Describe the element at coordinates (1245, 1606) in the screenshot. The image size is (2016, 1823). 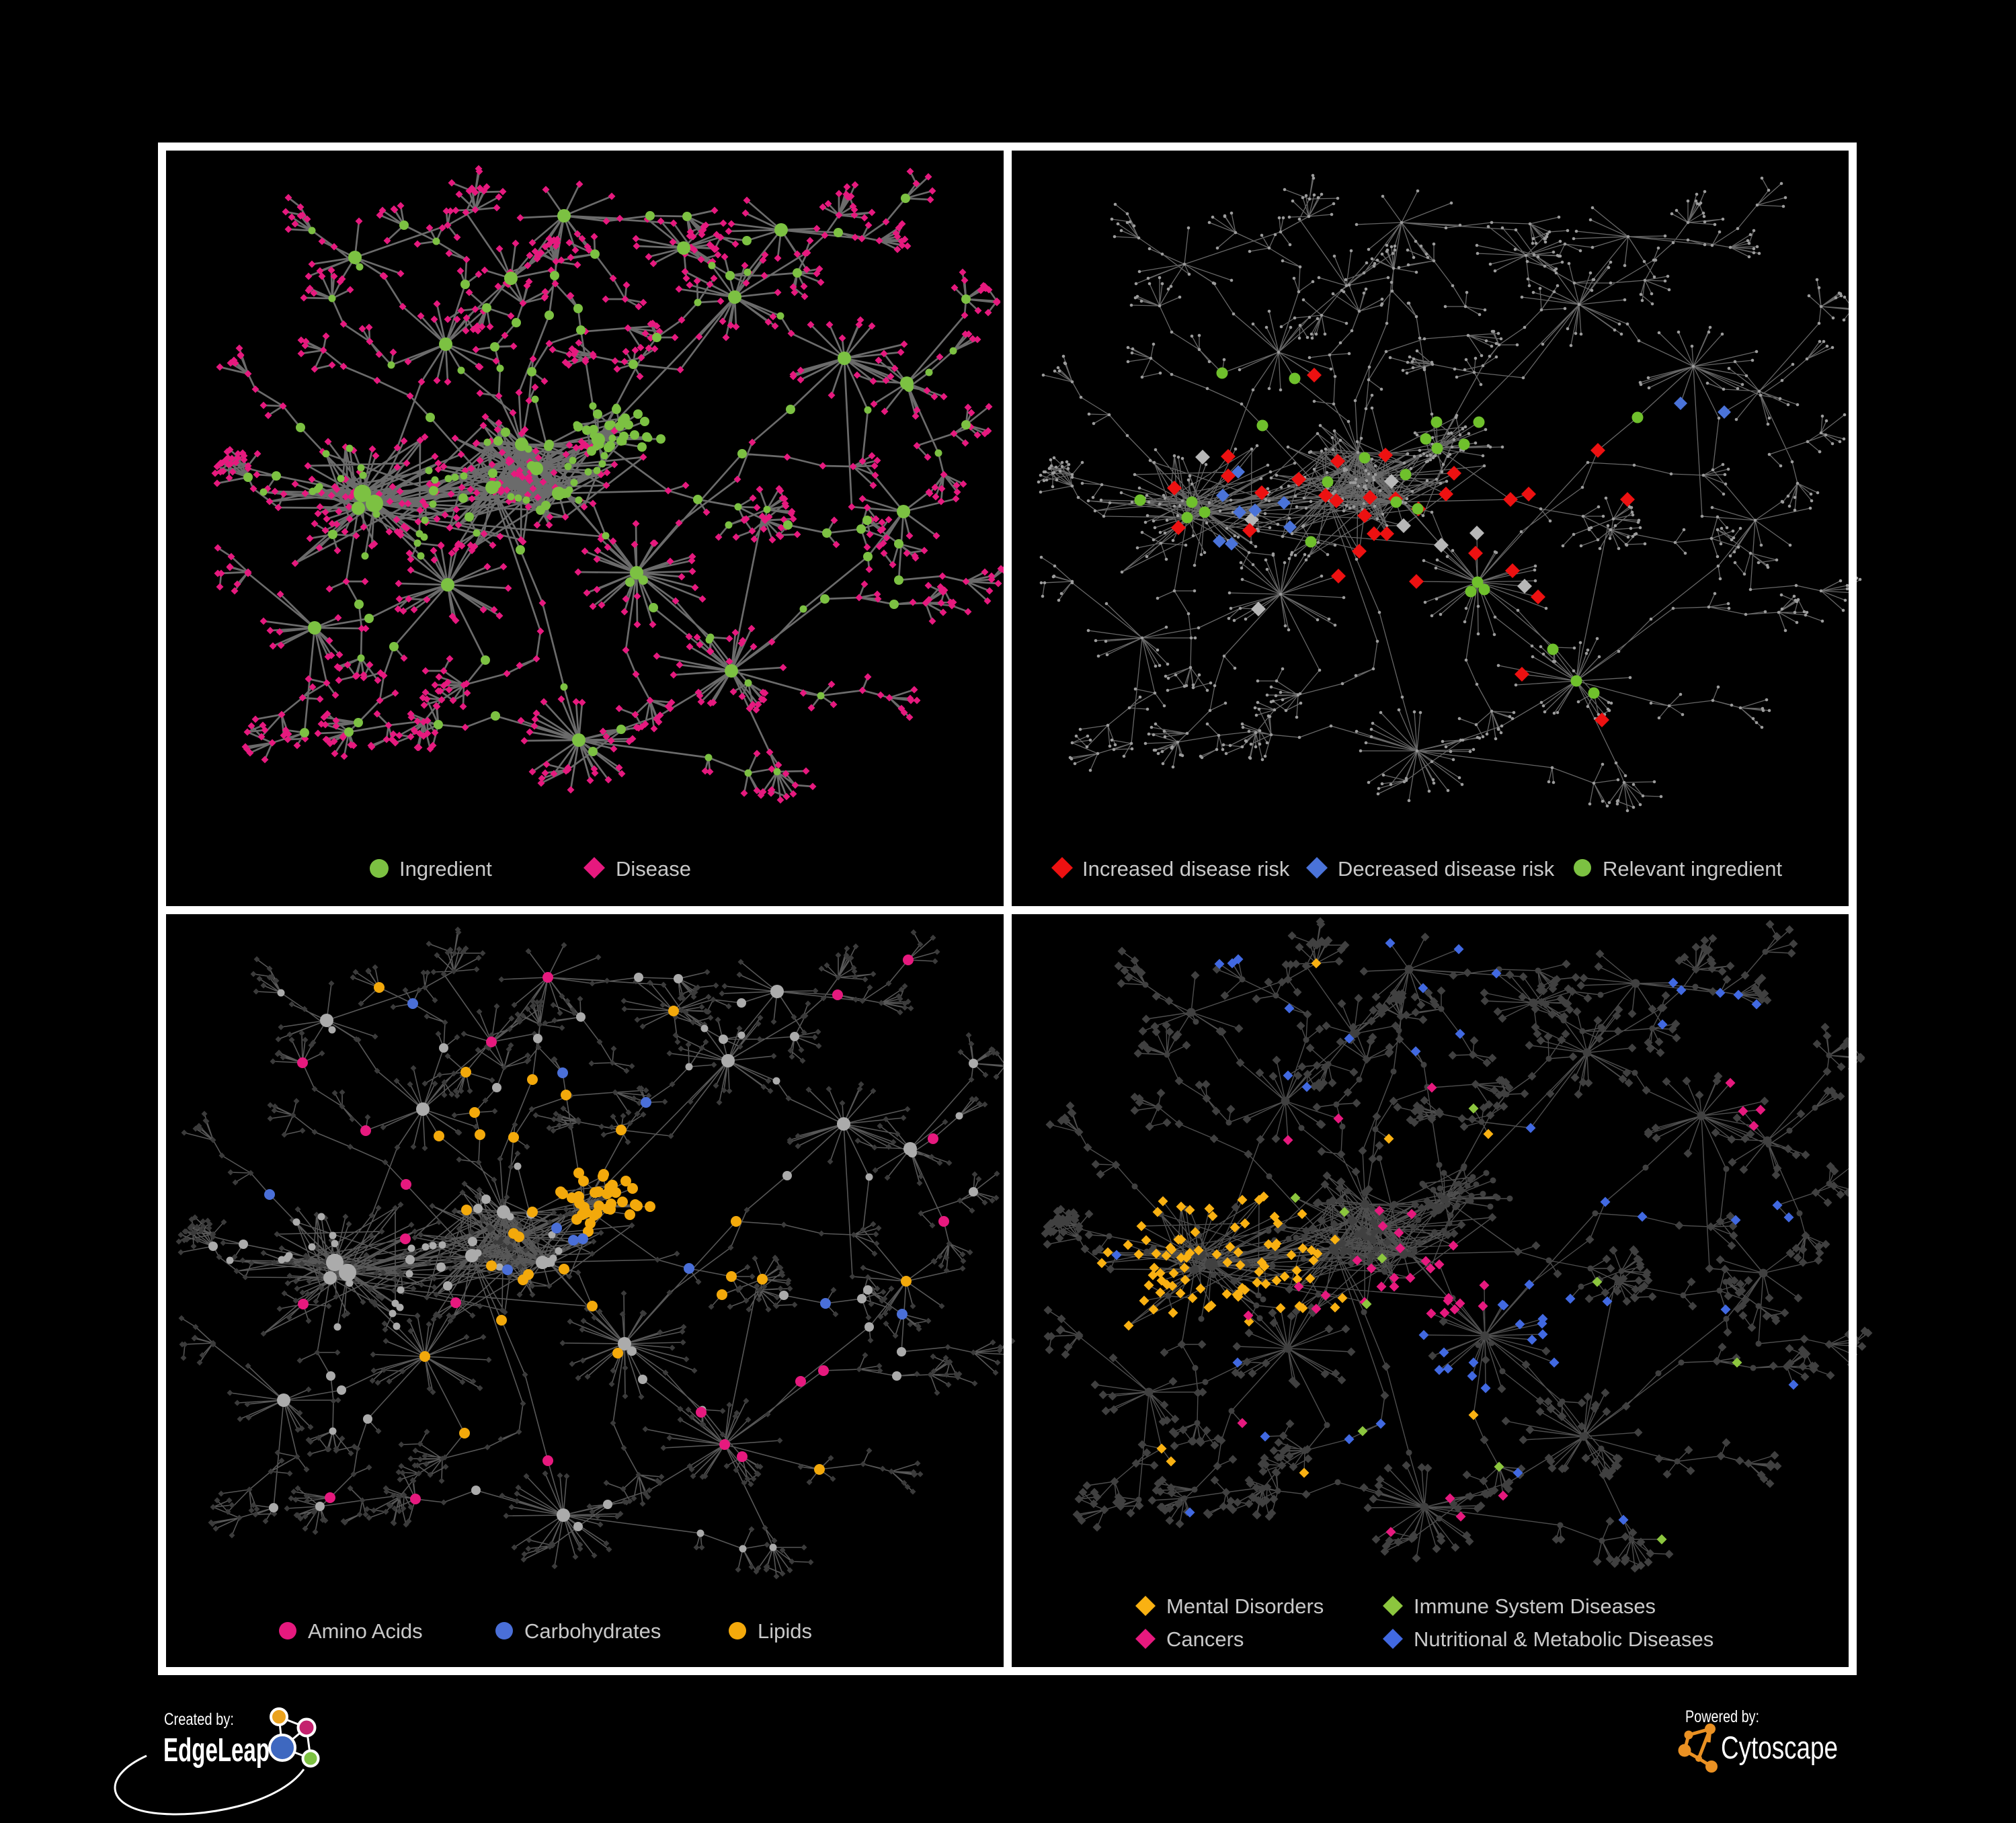
I see `svg-text: Mental Disorders` at that location.